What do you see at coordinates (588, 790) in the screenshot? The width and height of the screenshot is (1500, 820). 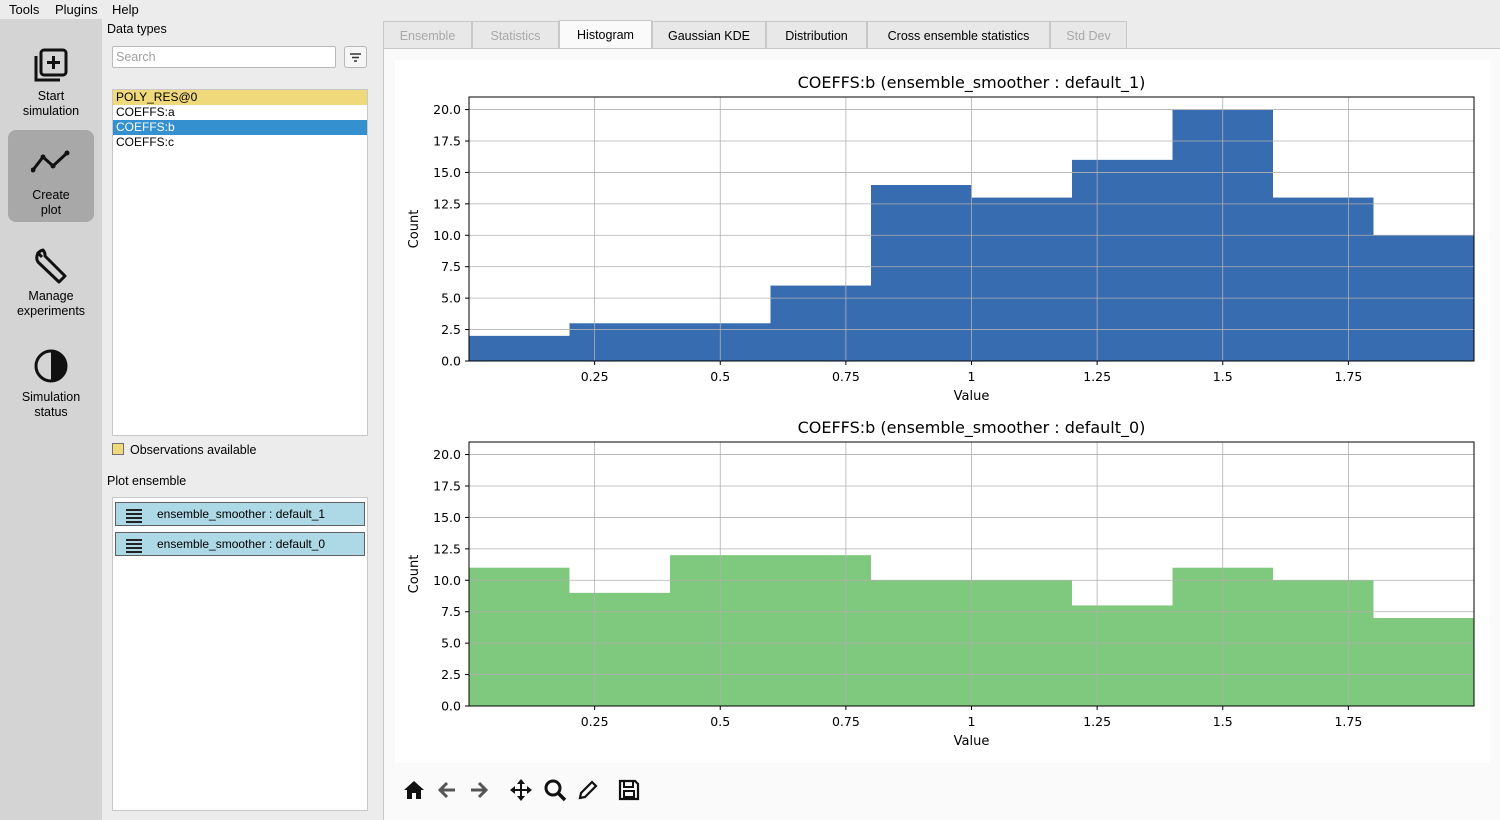 I see `edit-icon` at bounding box center [588, 790].